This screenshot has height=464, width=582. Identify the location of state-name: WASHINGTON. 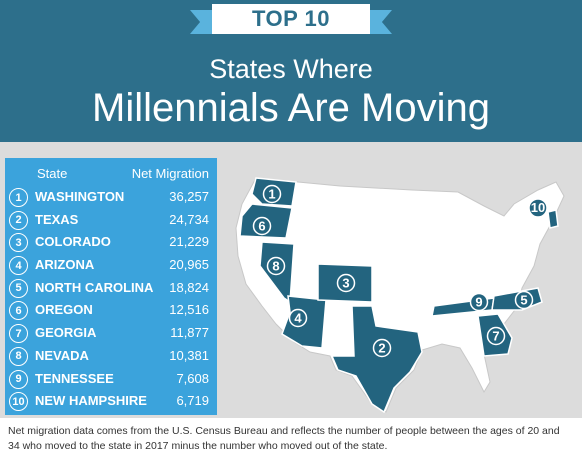
(80, 196).